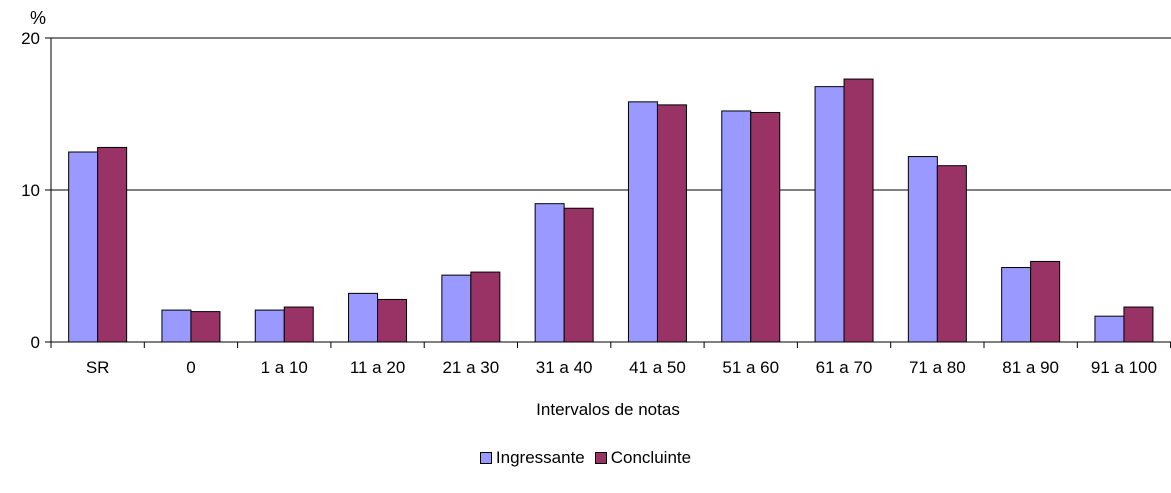 Image resolution: width=1171 pixels, height=493 pixels. Describe the element at coordinates (377, 367) in the screenshot. I see `x-tick-label: 11 a 20` at that location.